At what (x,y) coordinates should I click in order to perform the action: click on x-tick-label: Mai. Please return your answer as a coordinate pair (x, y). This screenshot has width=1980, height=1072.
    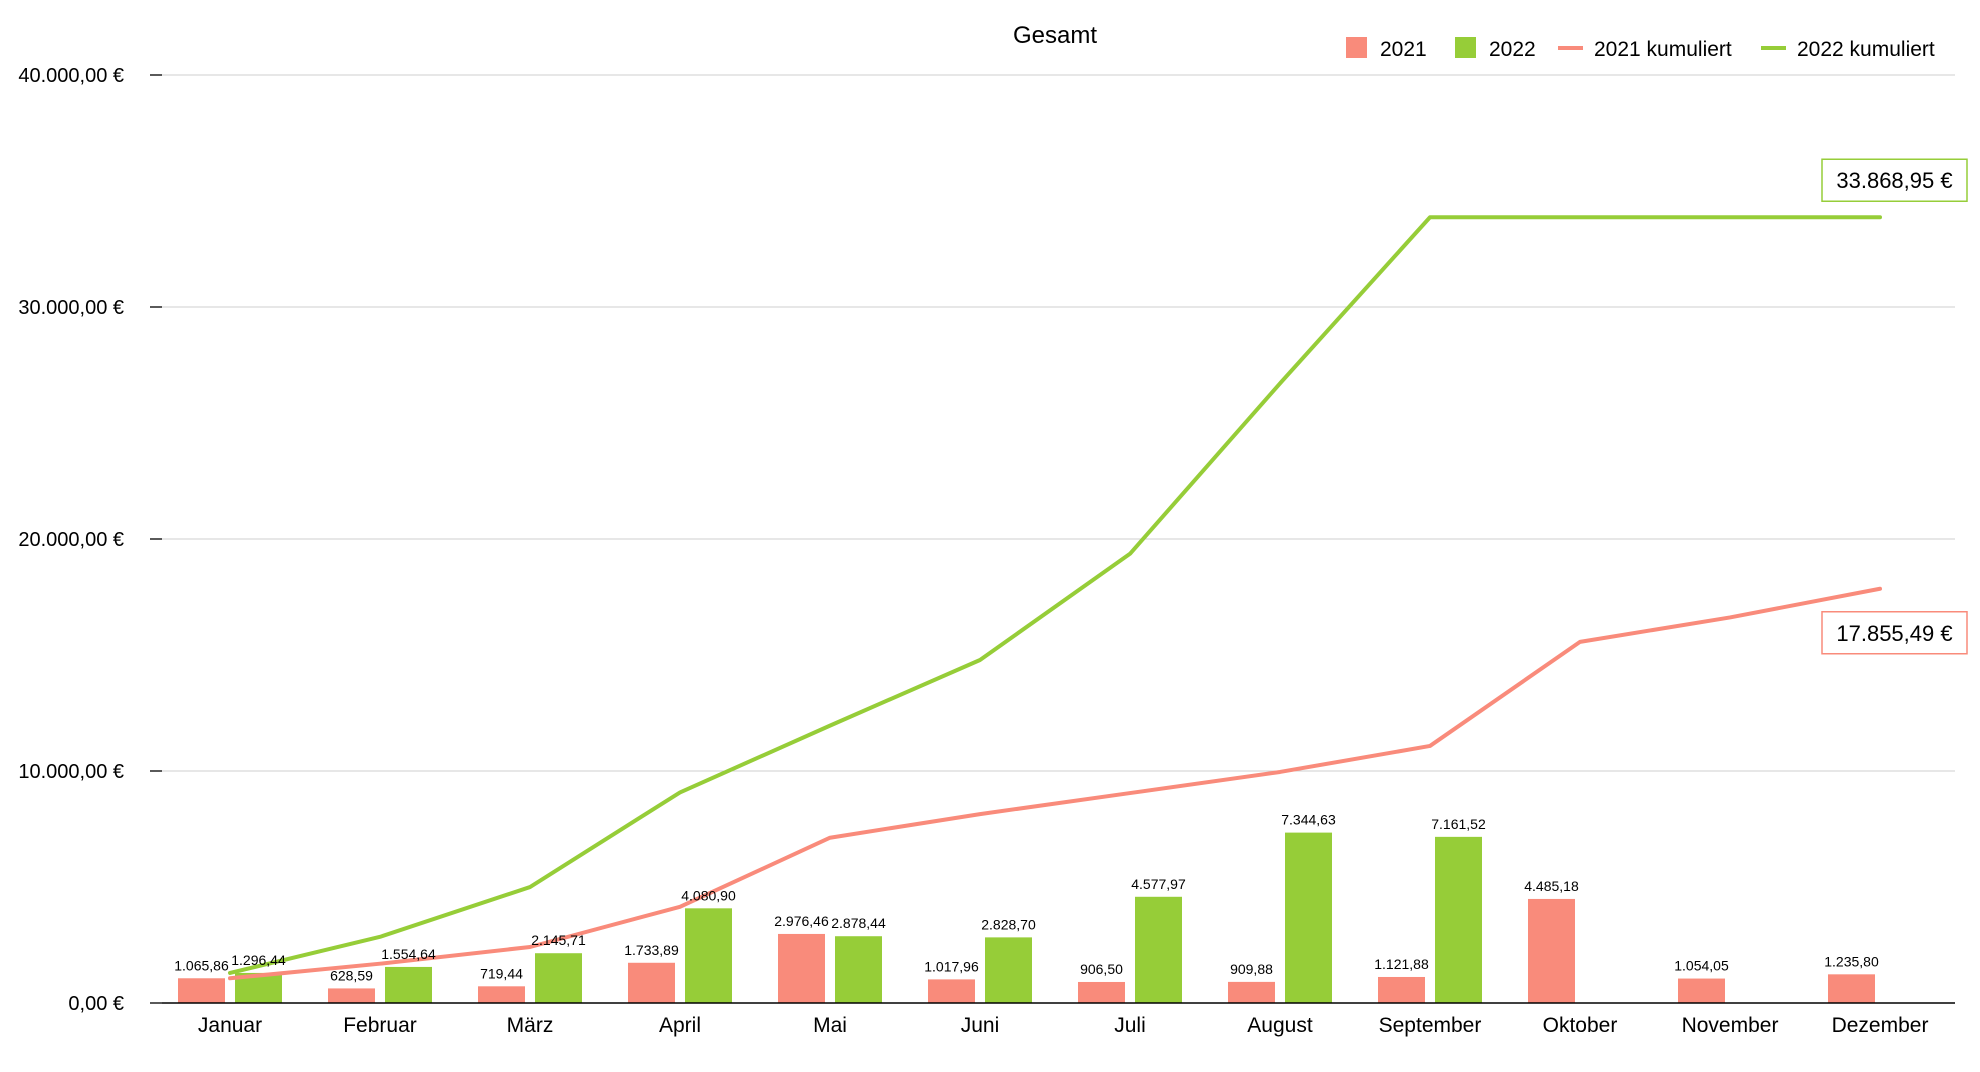
    Looking at the image, I should click on (830, 1025).